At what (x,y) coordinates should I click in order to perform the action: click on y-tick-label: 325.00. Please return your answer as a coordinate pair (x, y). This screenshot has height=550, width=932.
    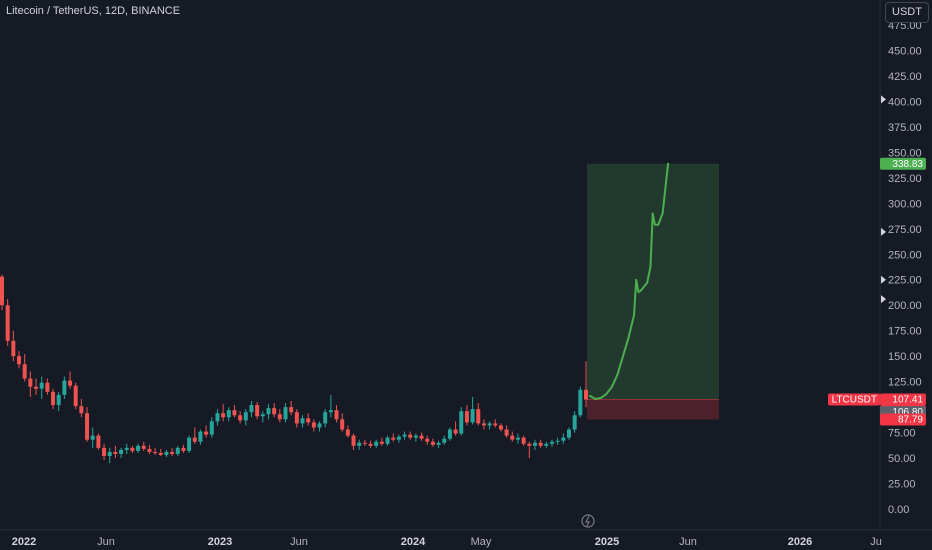
    Looking at the image, I should click on (905, 179).